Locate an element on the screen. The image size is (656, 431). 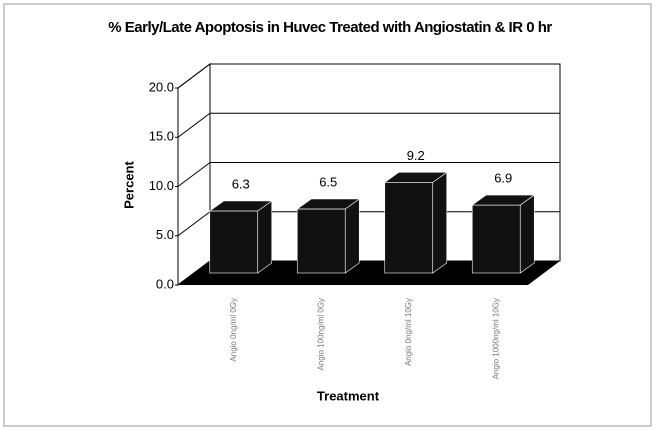
y-tick-label: 10.0 is located at coordinates (161, 185).